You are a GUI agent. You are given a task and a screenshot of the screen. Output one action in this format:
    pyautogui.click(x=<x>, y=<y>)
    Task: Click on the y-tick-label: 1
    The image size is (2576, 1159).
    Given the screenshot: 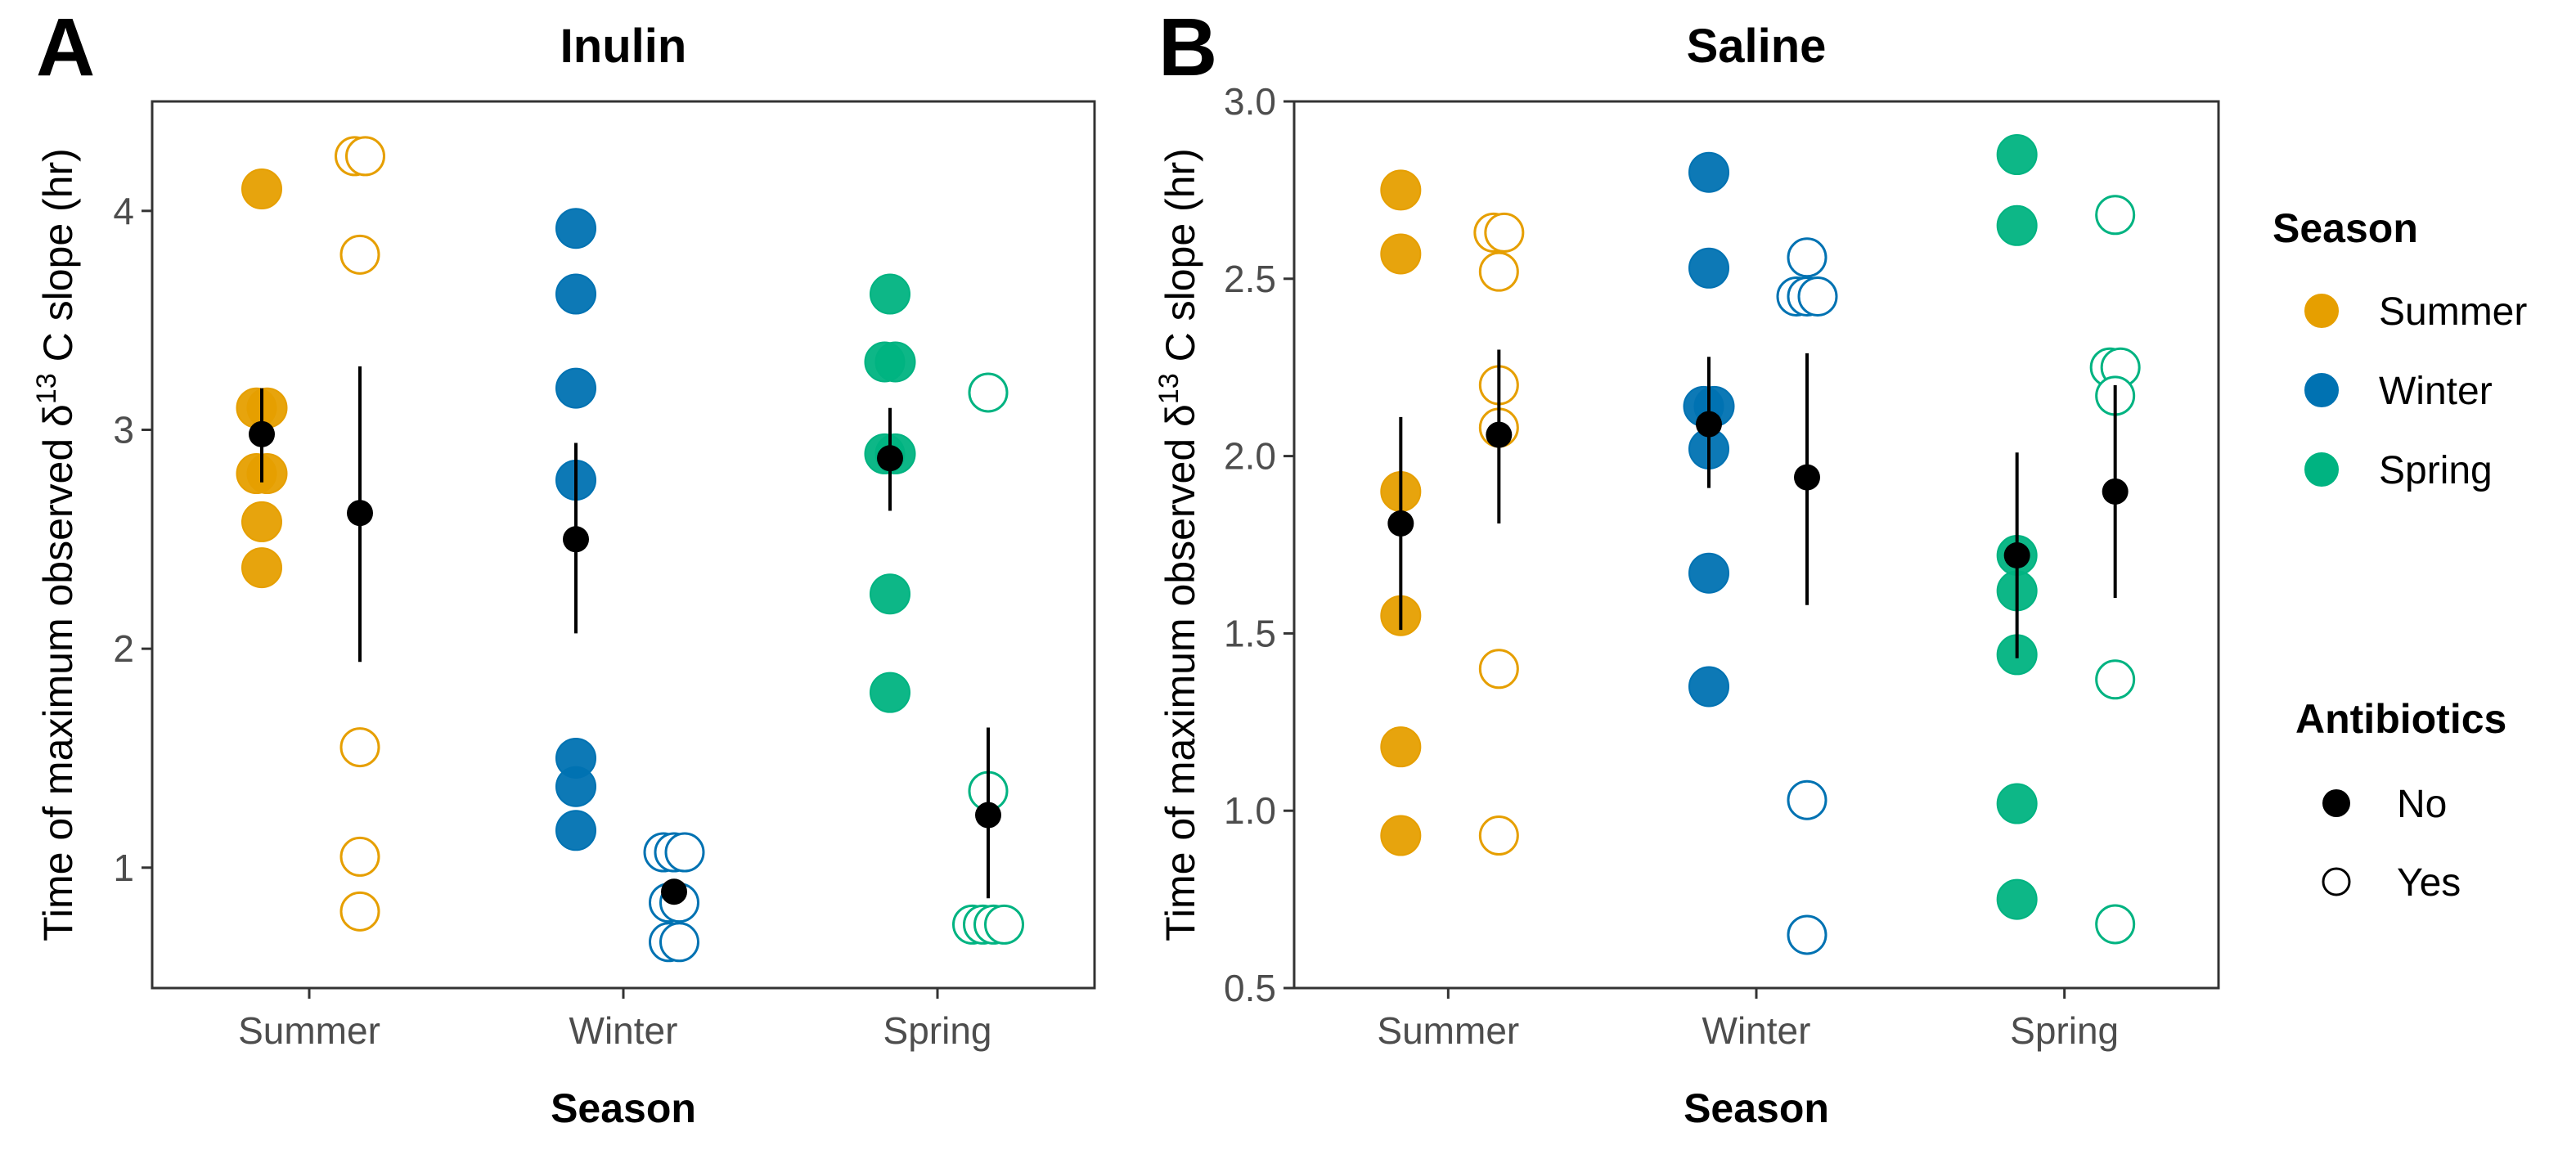 What is the action you would take?
    pyautogui.click(x=124, y=868)
    